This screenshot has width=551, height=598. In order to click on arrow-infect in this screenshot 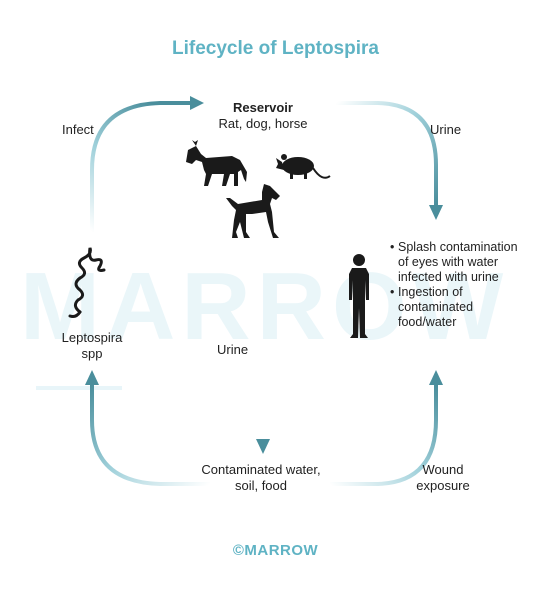, I will do `click(141, 166)`.